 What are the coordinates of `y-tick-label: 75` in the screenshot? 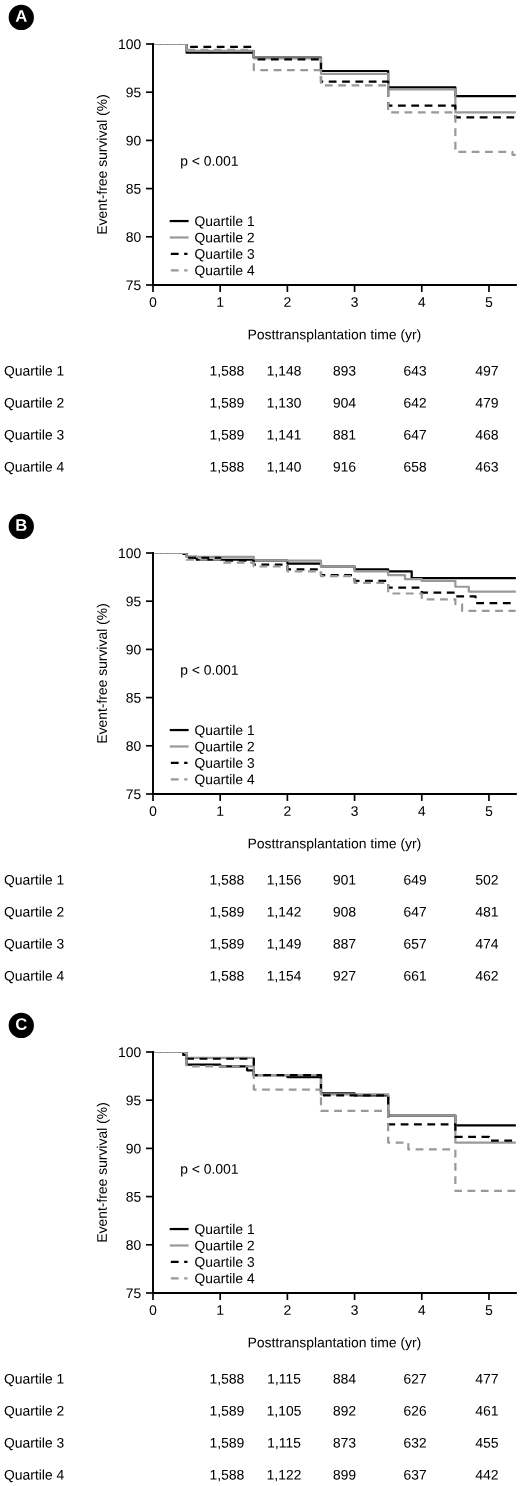 It's located at (133, 1293).